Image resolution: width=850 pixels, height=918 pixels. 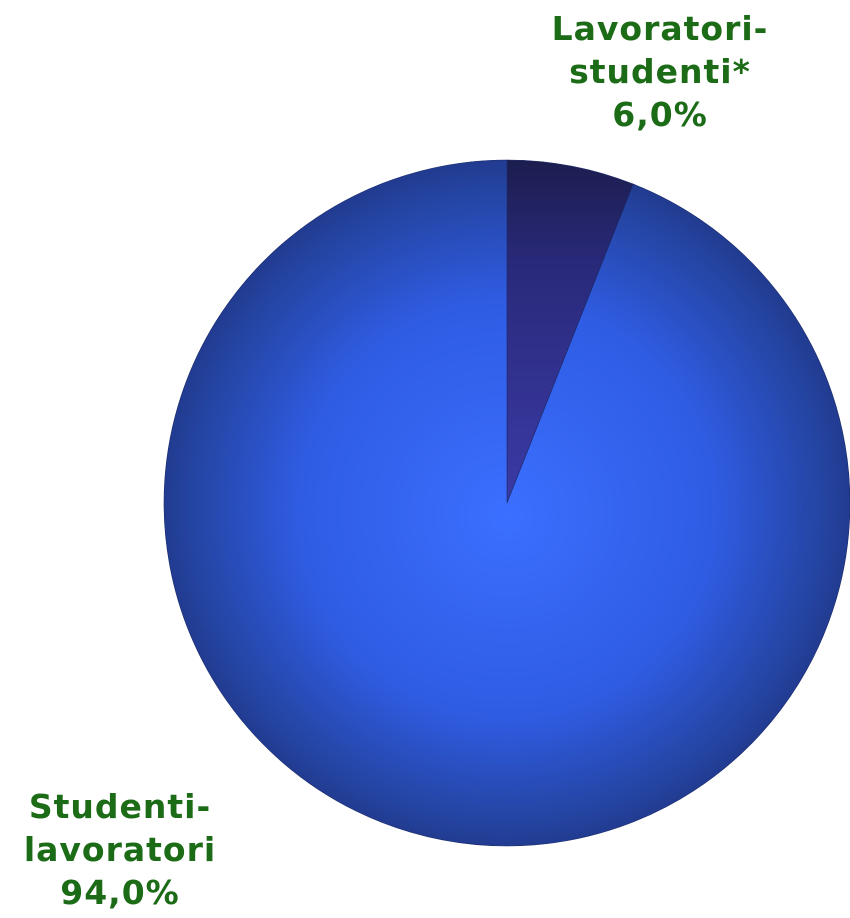 I want to click on slice-label-line: studenti*, so click(x=660, y=71).